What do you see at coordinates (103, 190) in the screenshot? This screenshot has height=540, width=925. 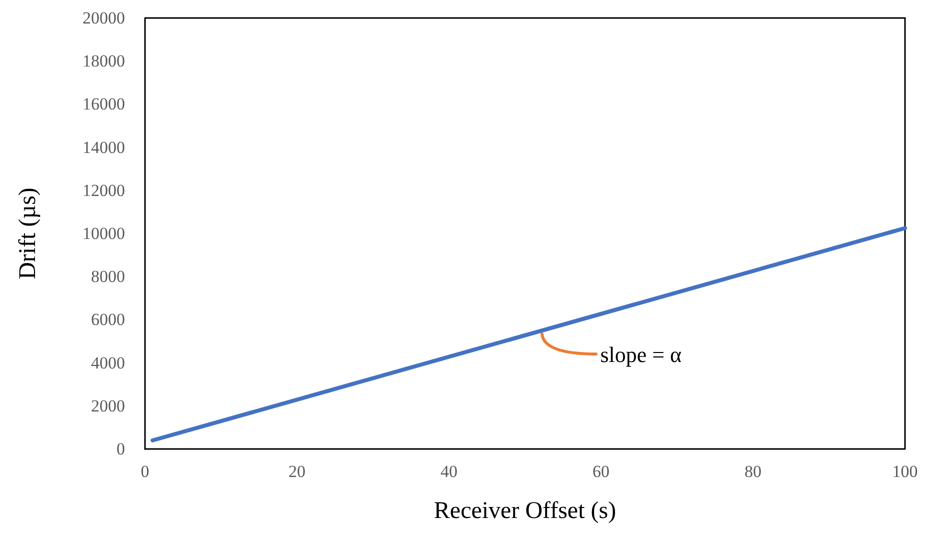 I see `y-tick-label: 12000` at bounding box center [103, 190].